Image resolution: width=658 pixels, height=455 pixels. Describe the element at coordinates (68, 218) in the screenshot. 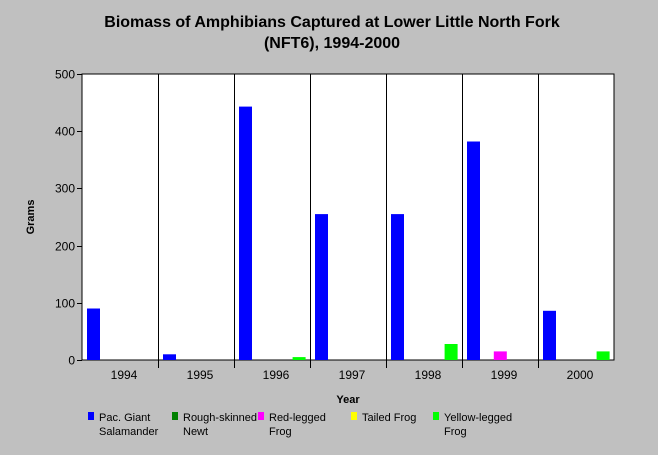

I see `y-axis: 0 100 200 300 400 500` at that location.